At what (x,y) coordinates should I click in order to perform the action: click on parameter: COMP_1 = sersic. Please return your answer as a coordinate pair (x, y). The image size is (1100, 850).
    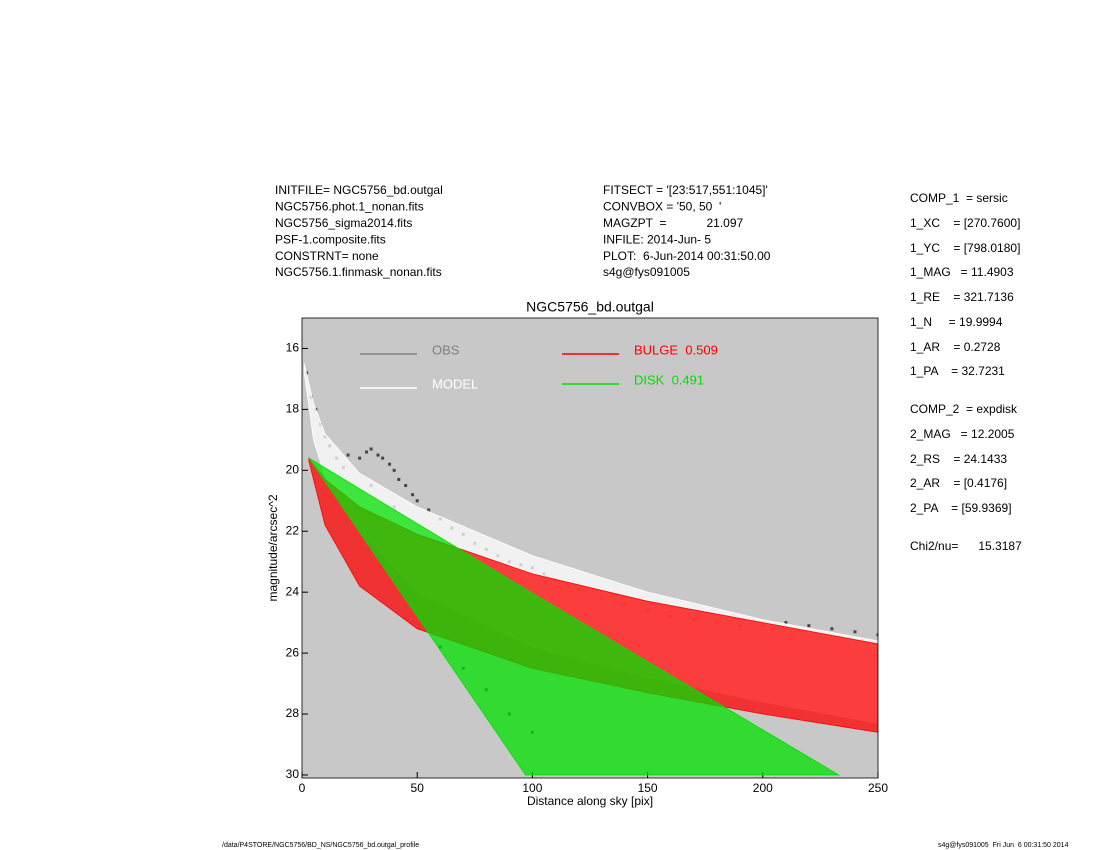
    Looking at the image, I should click on (959, 198).